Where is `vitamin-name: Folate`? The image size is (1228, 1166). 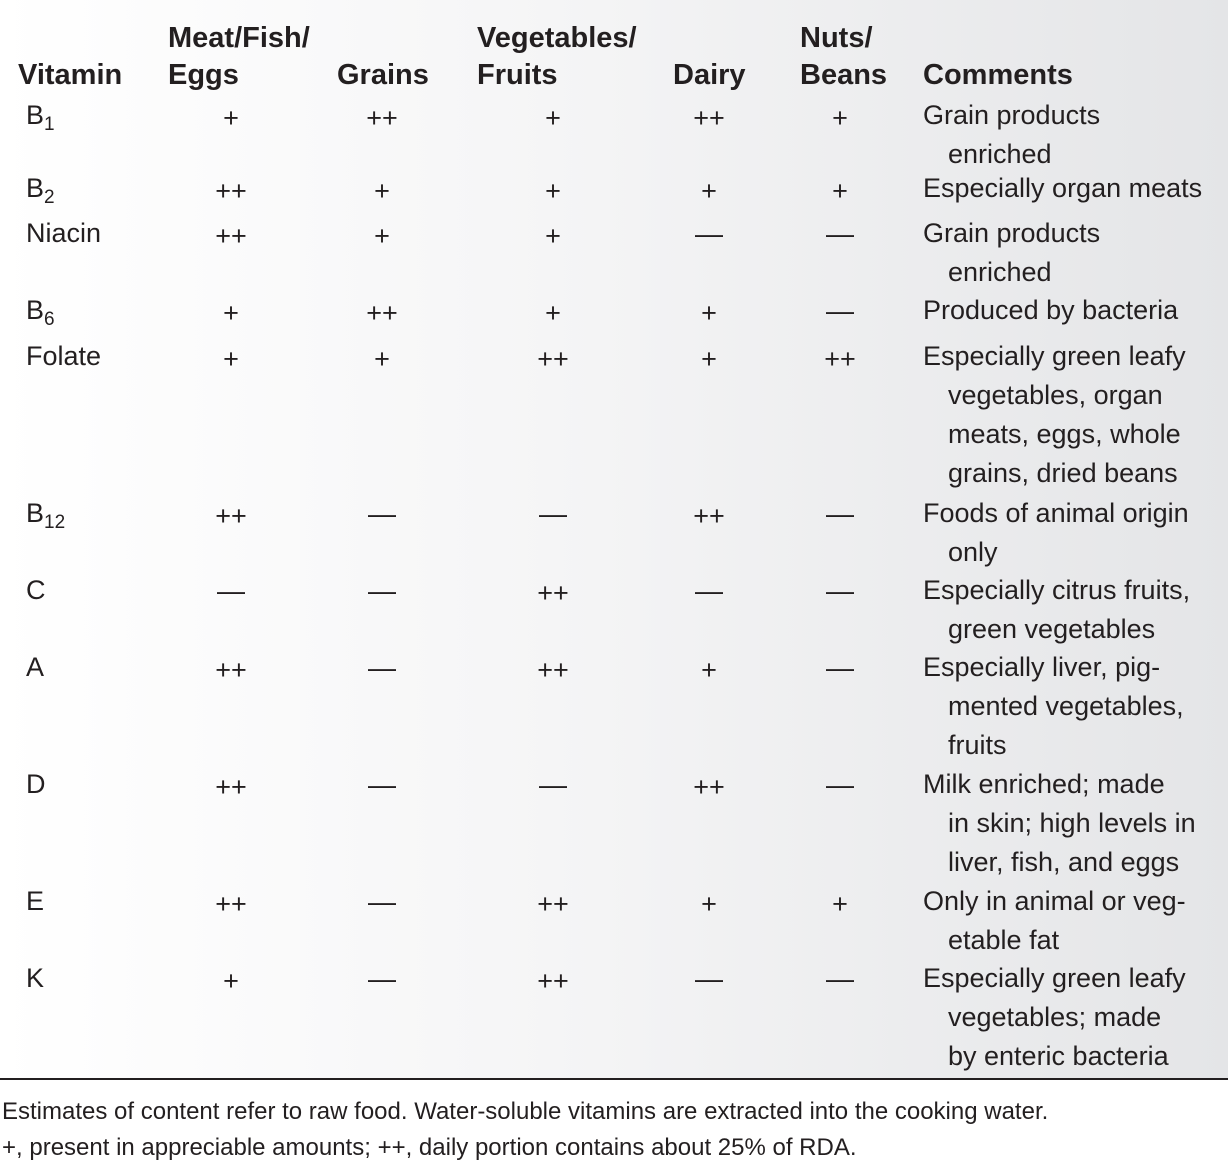 vitamin-name: Folate is located at coordinates (64, 356).